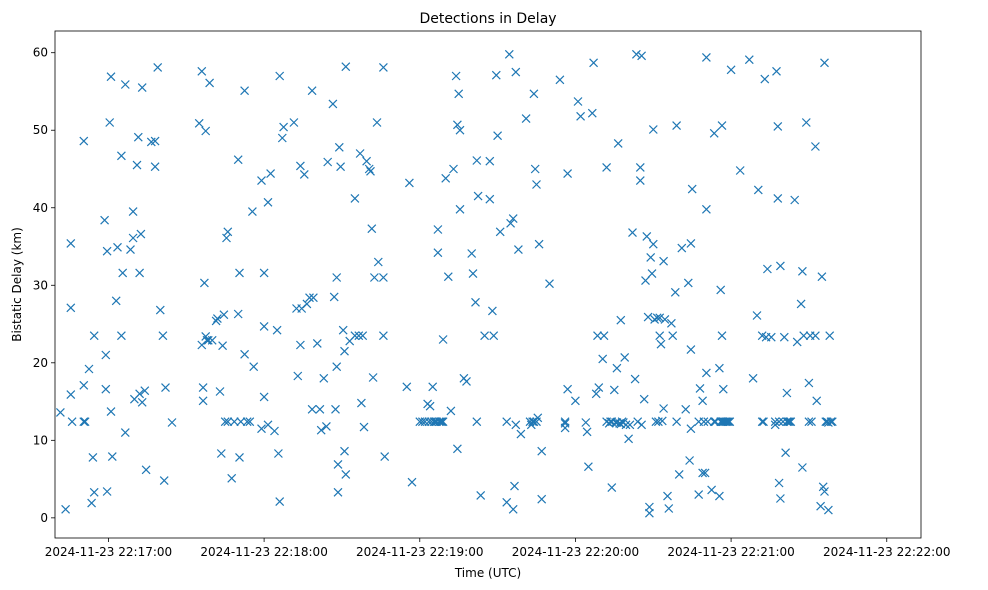  What do you see at coordinates (40, 130) in the screenshot?
I see `y-tick-label: 50` at bounding box center [40, 130].